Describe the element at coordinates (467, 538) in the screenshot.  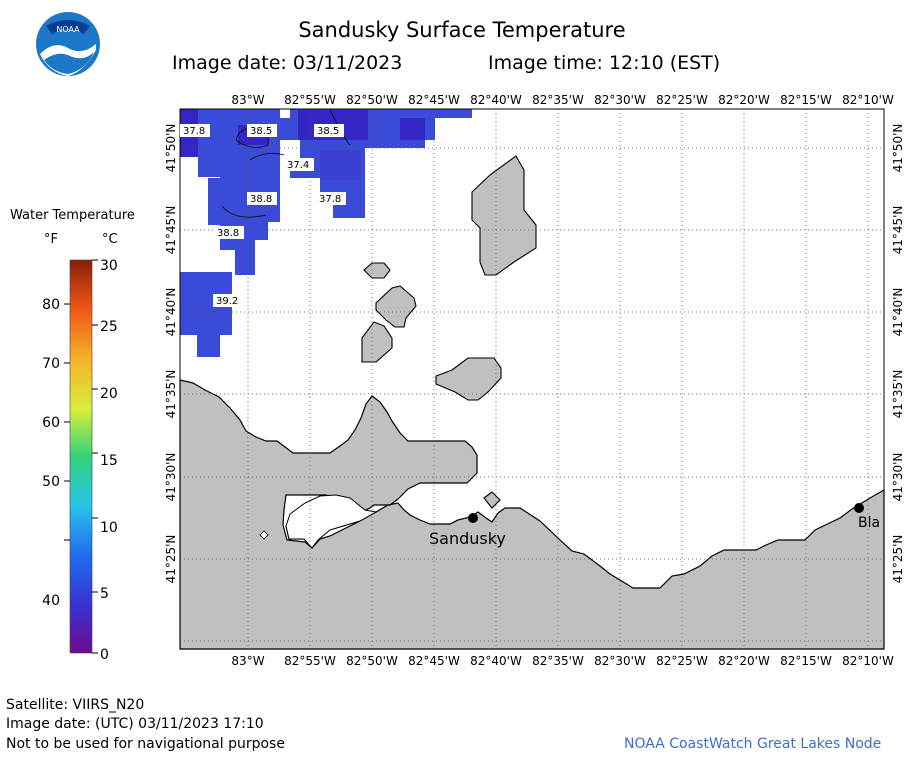
I see `city-label-sandusky: Sandusky` at that location.